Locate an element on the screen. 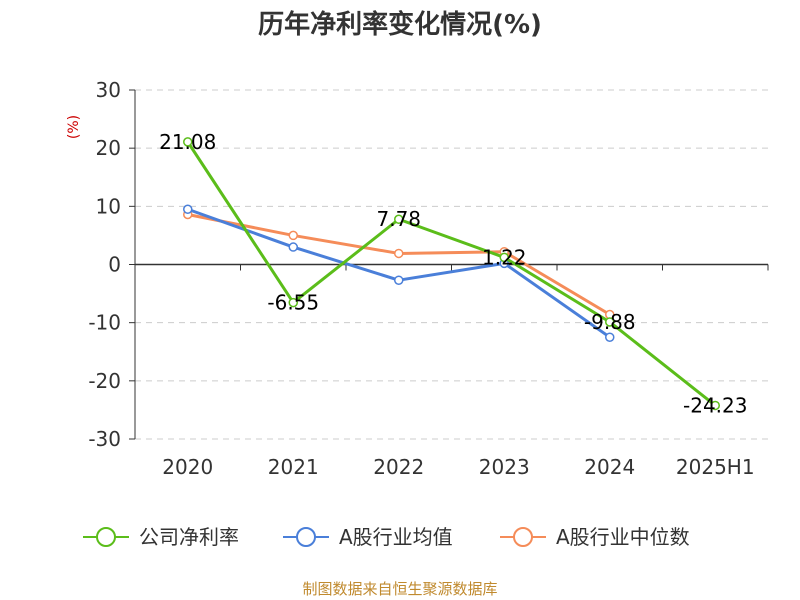 The width and height of the screenshot is (800, 600). y-tick-label: 20 is located at coordinates (108, 148).